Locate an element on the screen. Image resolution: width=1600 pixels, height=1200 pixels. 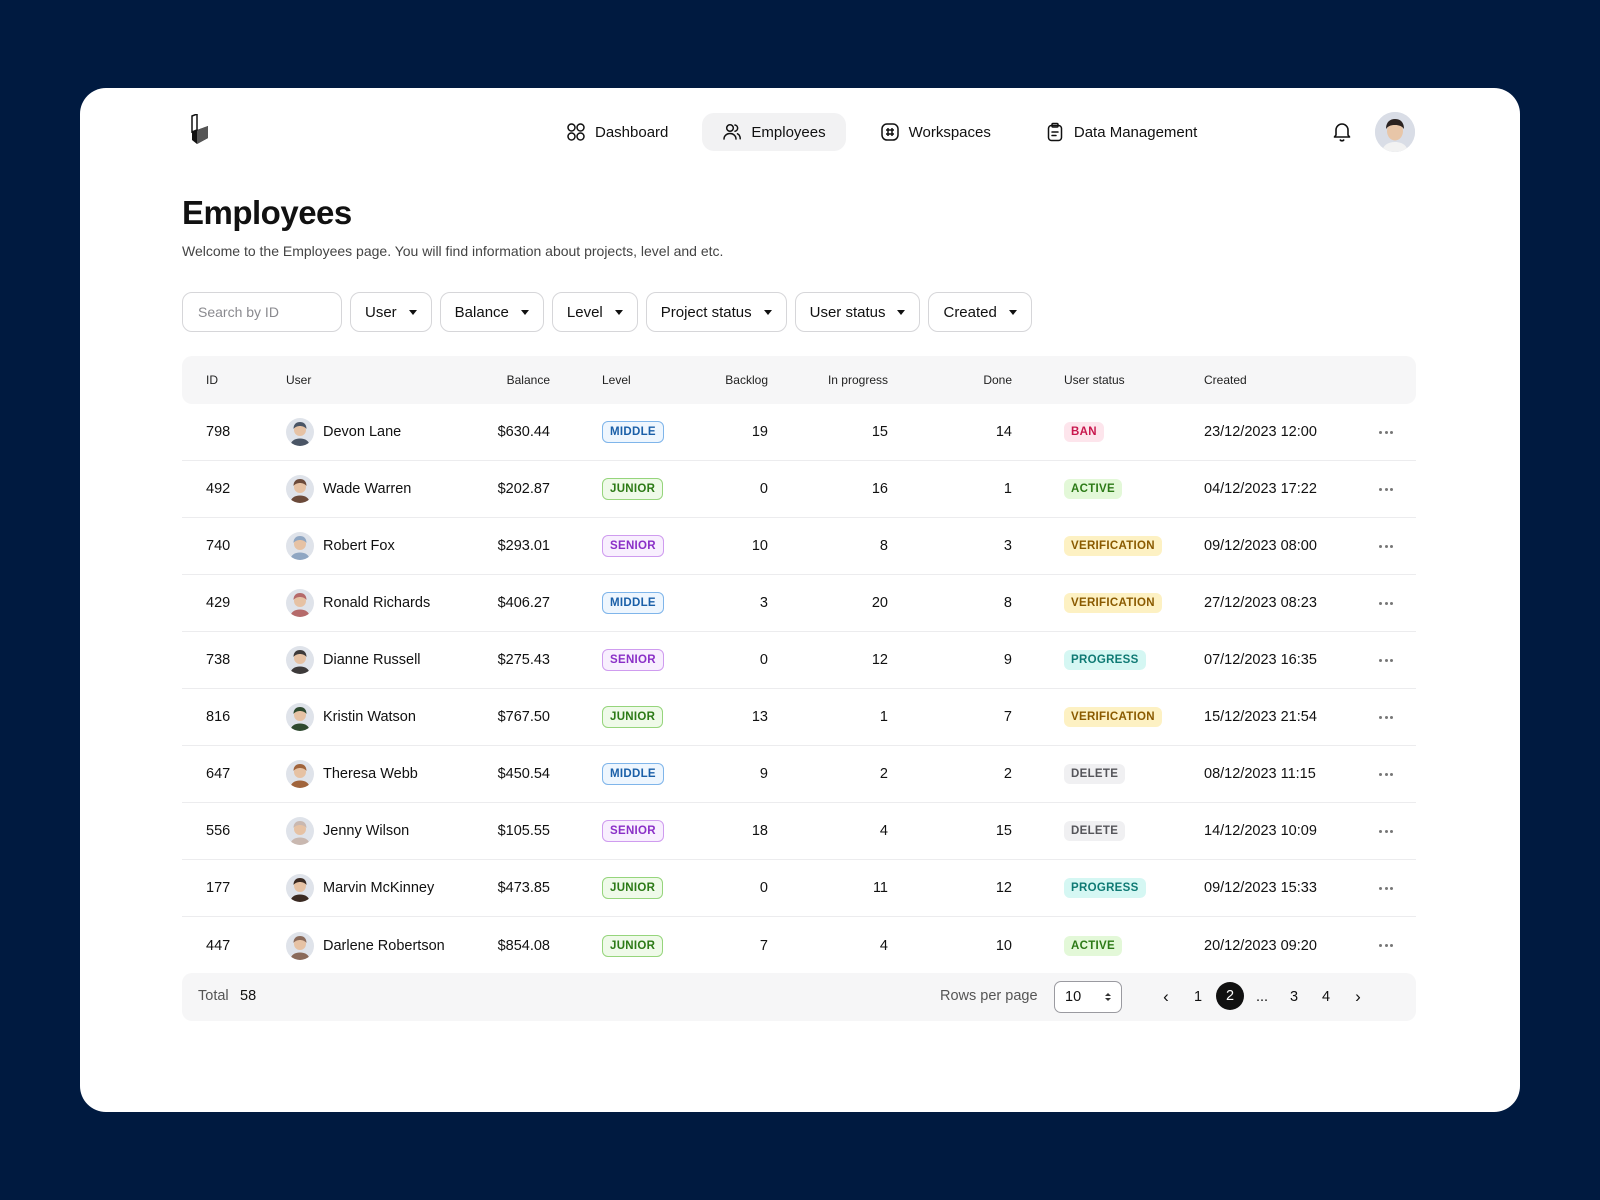
total-label: Total is located at coordinates (213, 996).